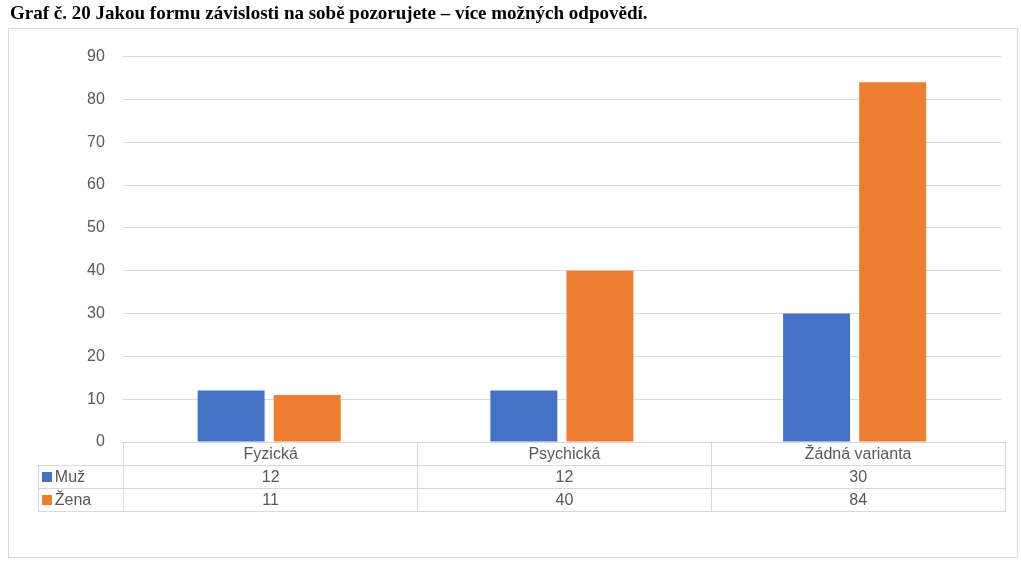  I want to click on data-label: 11, so click(270, 500).